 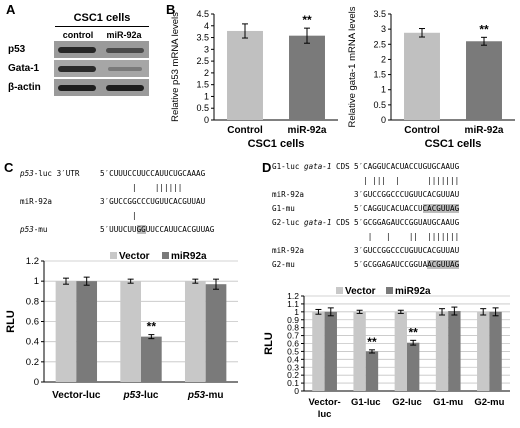 I want to click on sequence-row: |, so click(x=78, y=216).